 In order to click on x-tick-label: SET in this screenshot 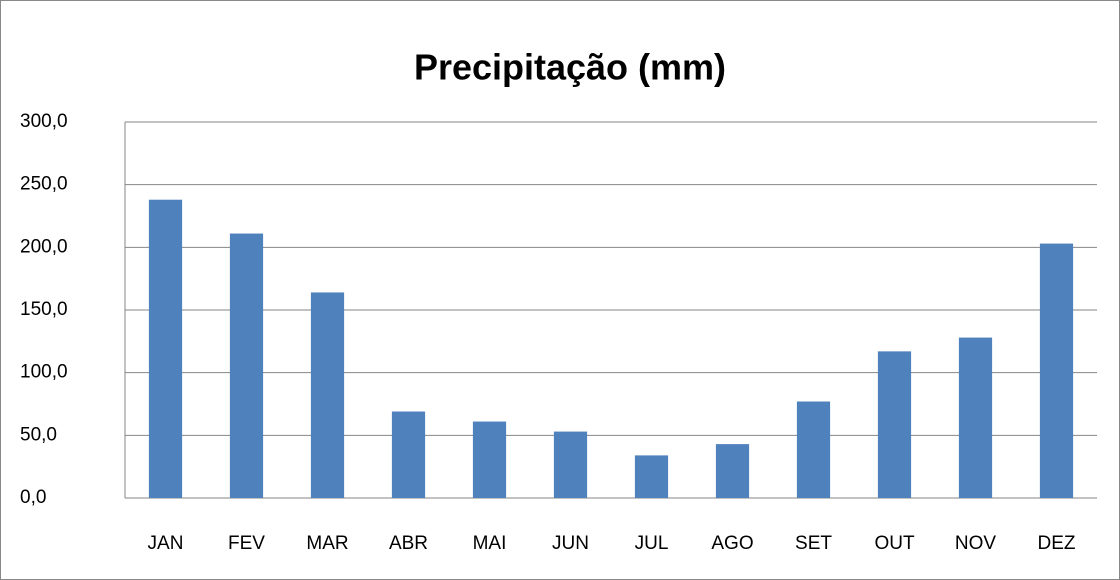, I will do `click(813, 543)`.